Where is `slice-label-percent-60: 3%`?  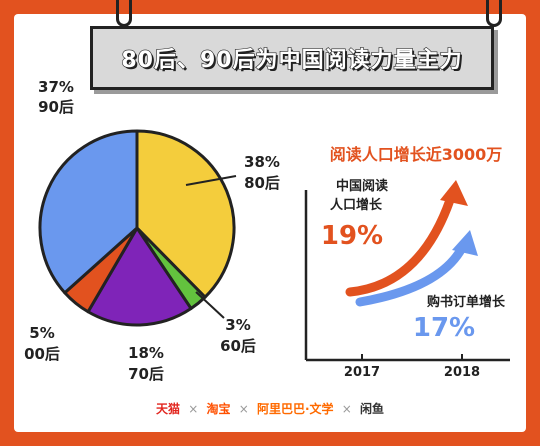
slice-label-percent-60: 3% is located at coordinates (237, 325).